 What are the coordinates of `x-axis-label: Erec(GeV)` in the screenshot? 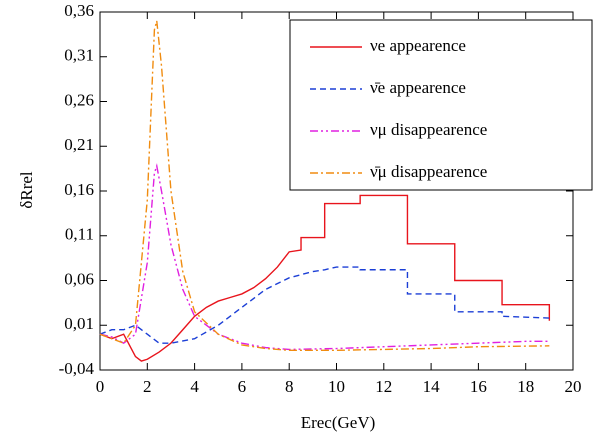 It's located at (338, 422).